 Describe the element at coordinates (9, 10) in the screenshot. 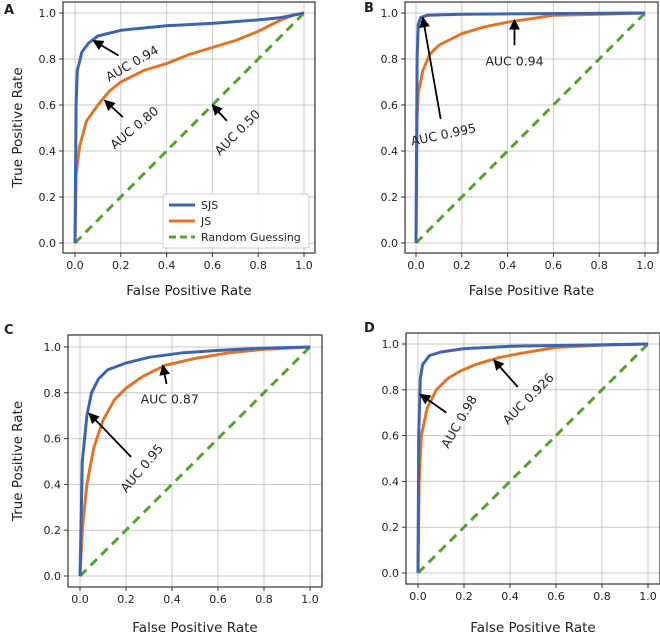

I see `panel-label: A` at that location.